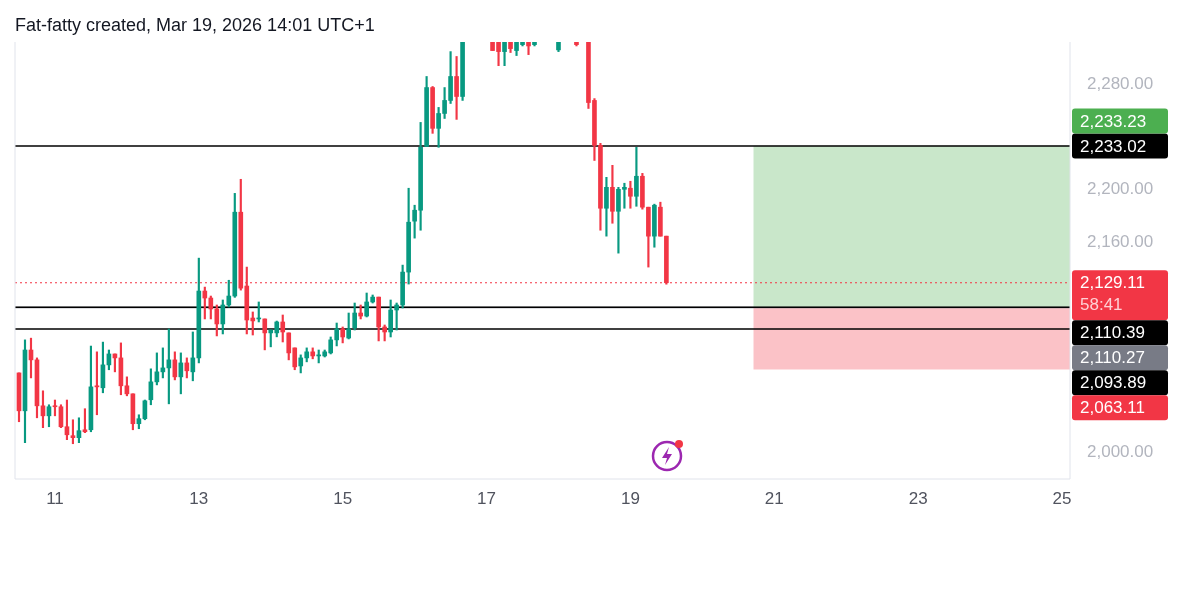 The width and height of the screenshot is (1200, 611). What do you see at coordinates (1113, 383) in the screenshot?
I see `ref-line-label: 2,093.89` at bounding box center [1113, 383].